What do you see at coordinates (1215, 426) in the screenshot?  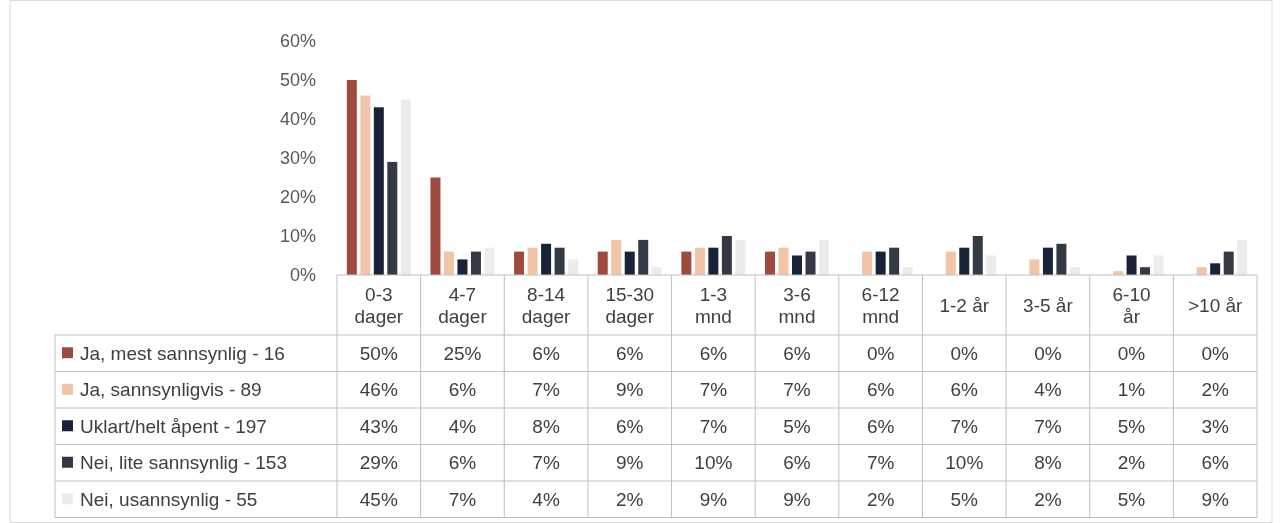 I see `data-label: 3%` at bounding box center [1215, 426].